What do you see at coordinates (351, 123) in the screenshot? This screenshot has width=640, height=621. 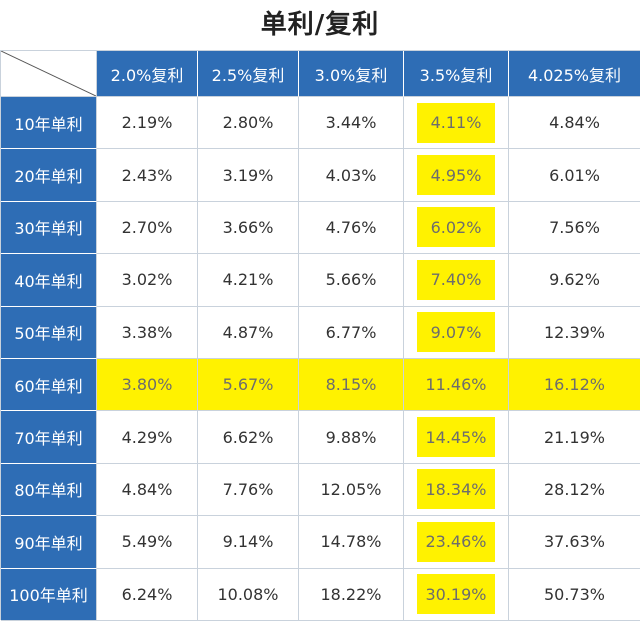 I see `table-cell: 3.44%` at bounding box center [351, 123].